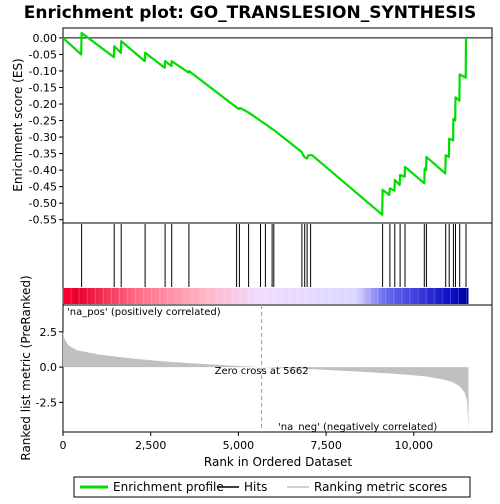 This screenshot has height=504, width=500. Describe the element at coordinates (255, 487) in the screenshot. I see `legend-label: Hits` at that location.